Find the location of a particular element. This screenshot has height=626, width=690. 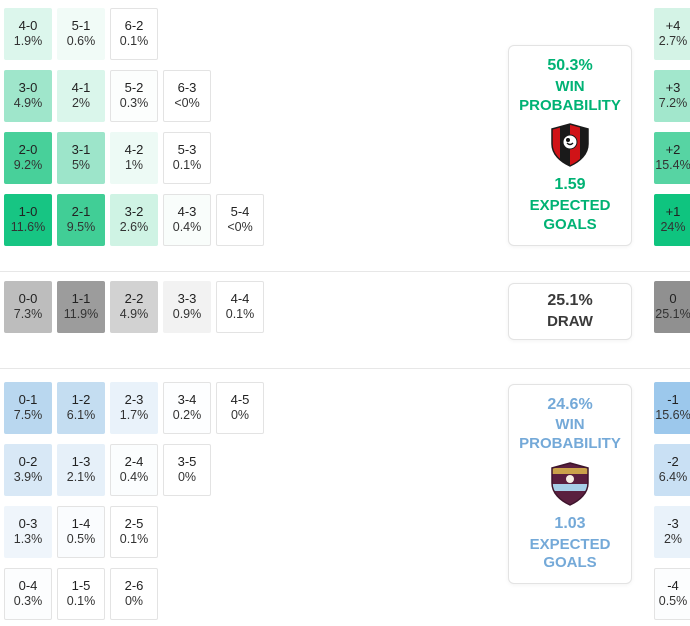

score-label: 2-3 is located at coordinates (134, 399).